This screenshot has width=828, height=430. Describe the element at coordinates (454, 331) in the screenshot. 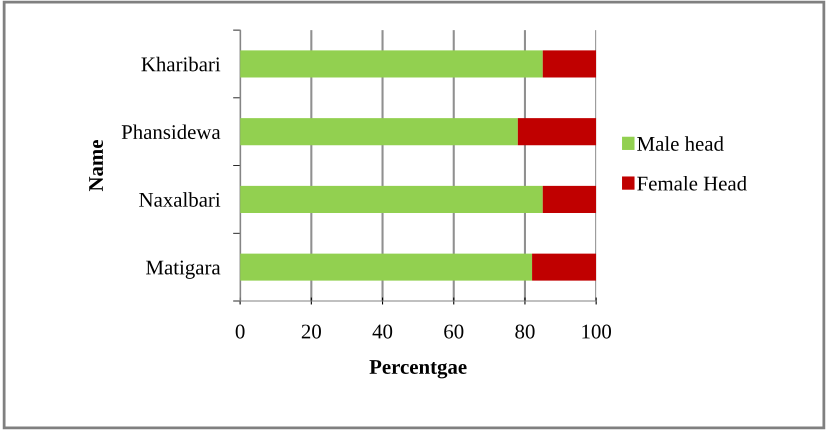

I see `x-tick-label: 60` at that location.